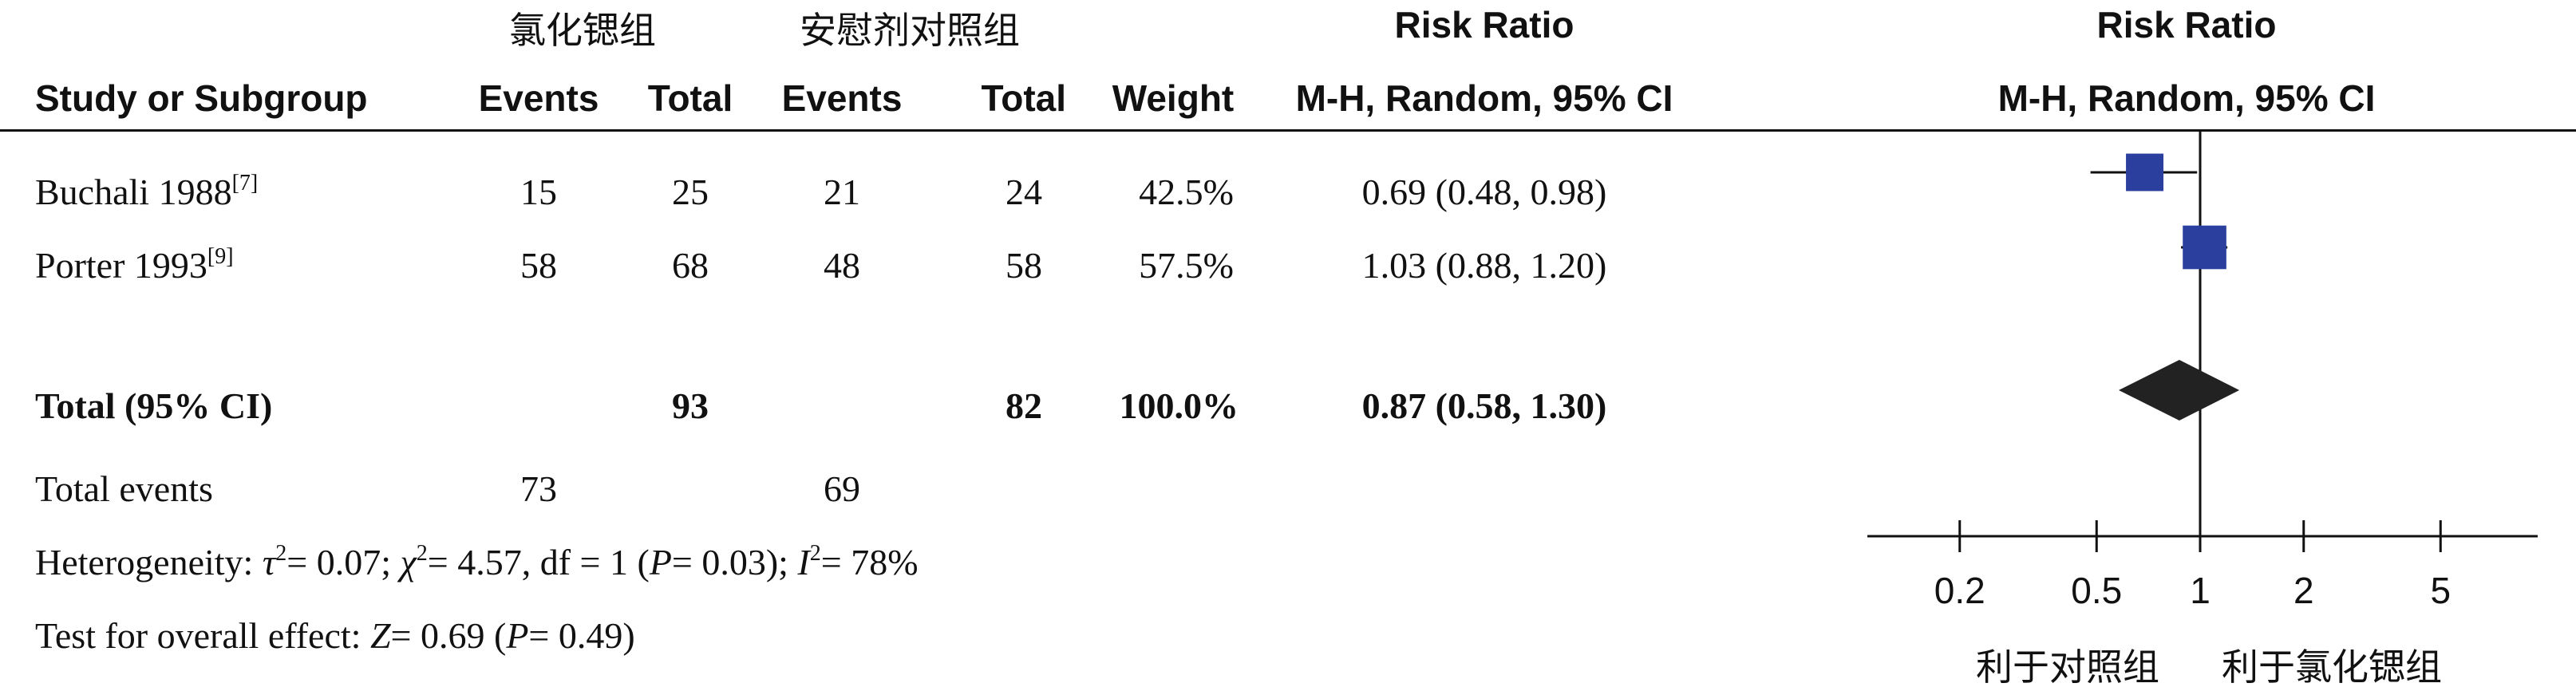  Describe the element at coordinates (1484, 265) in the screenshot. I see `ci-text-porter: 1.03 (0.88, 1.20)` at that location.